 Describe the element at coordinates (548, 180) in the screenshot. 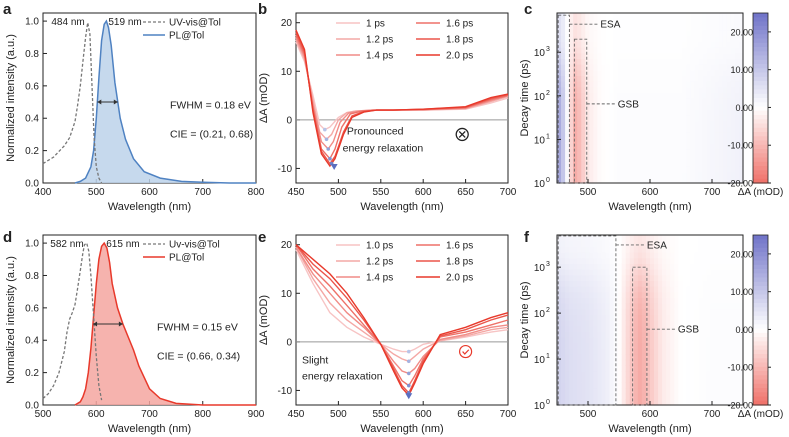

I see `y-tick-exponent: 0` at that location.